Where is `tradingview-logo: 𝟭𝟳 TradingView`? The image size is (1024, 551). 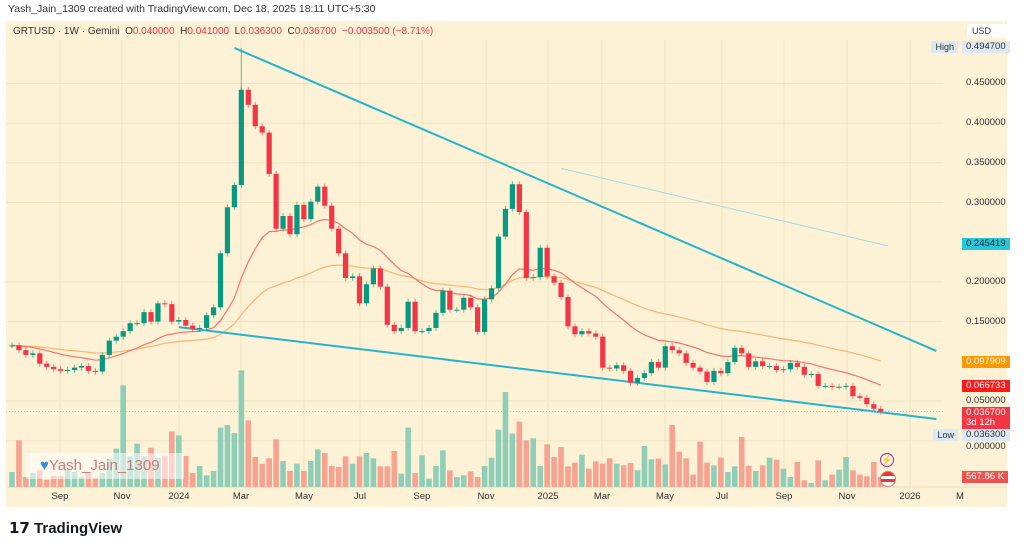 tradingview-logo: 𝟭𝟳 TradingView is located at coordinates (65, 528).